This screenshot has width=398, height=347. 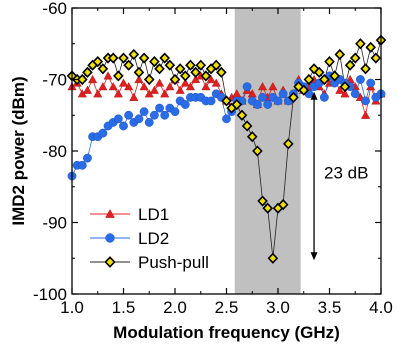 What do you see at coordinates (226, 332) in the screenshot?
I see `x-axis-title: Modulation frequency (GHz)` at bounding box center [226, 332].